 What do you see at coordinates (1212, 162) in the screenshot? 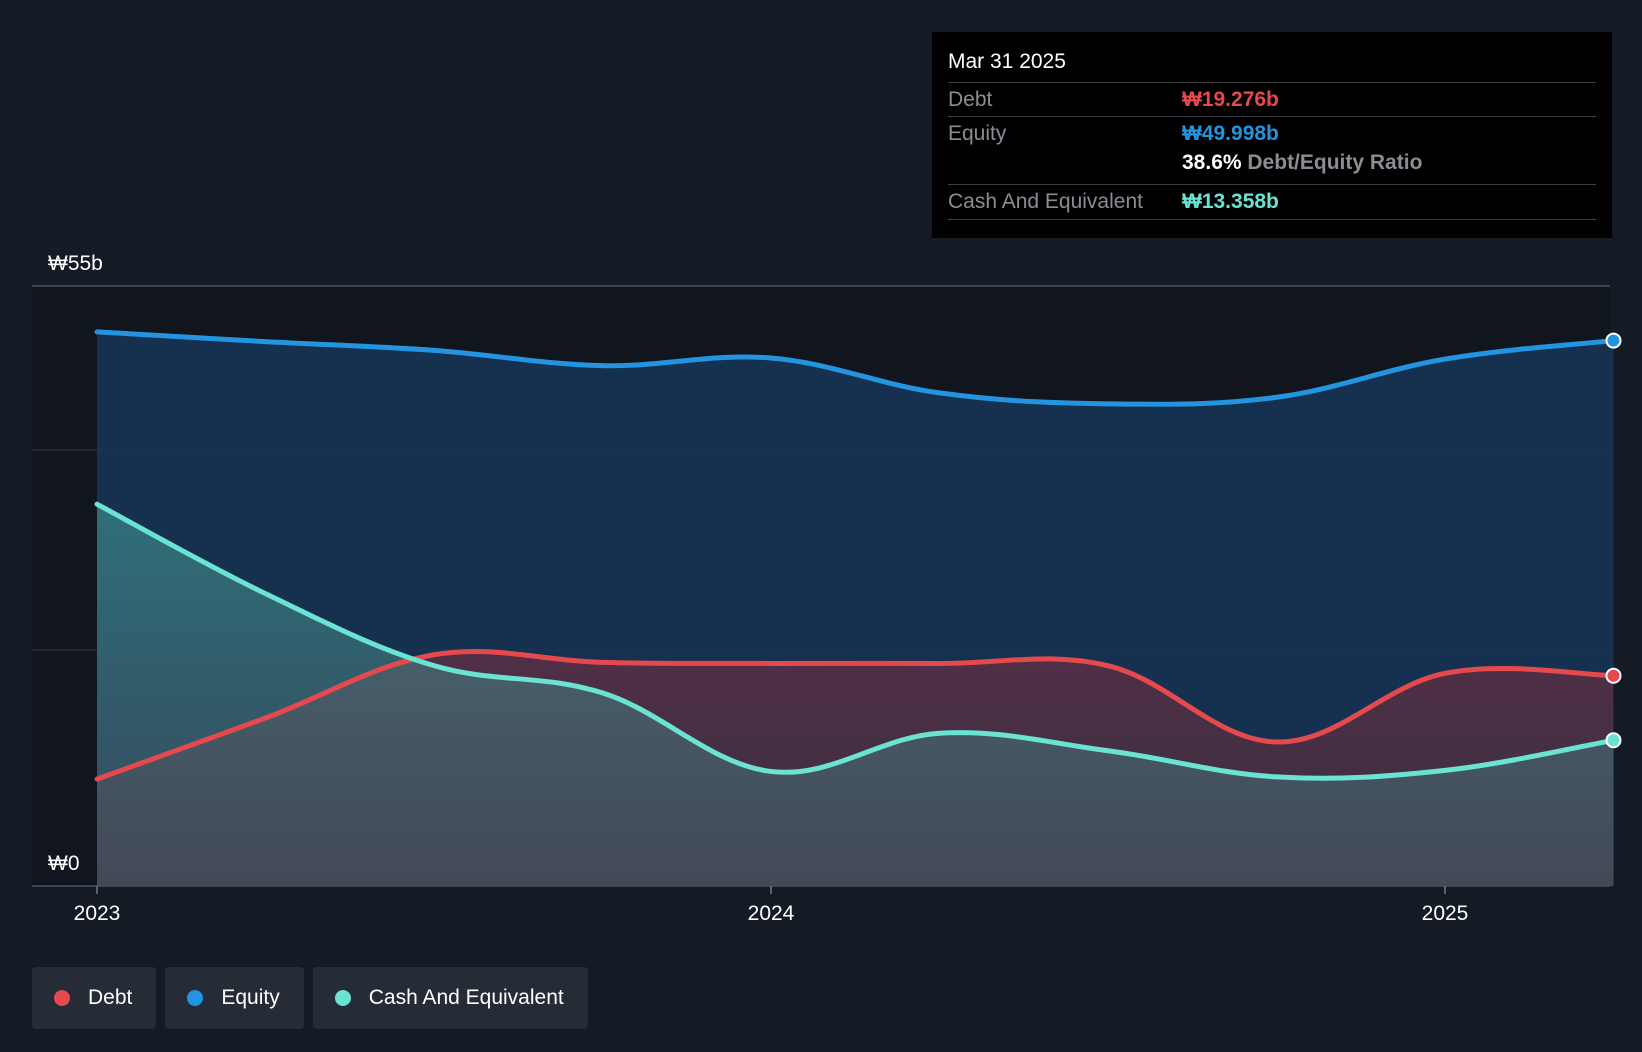
I see `tooltip-ratio-value: 38.6%` at bounding box center [1212, 162].